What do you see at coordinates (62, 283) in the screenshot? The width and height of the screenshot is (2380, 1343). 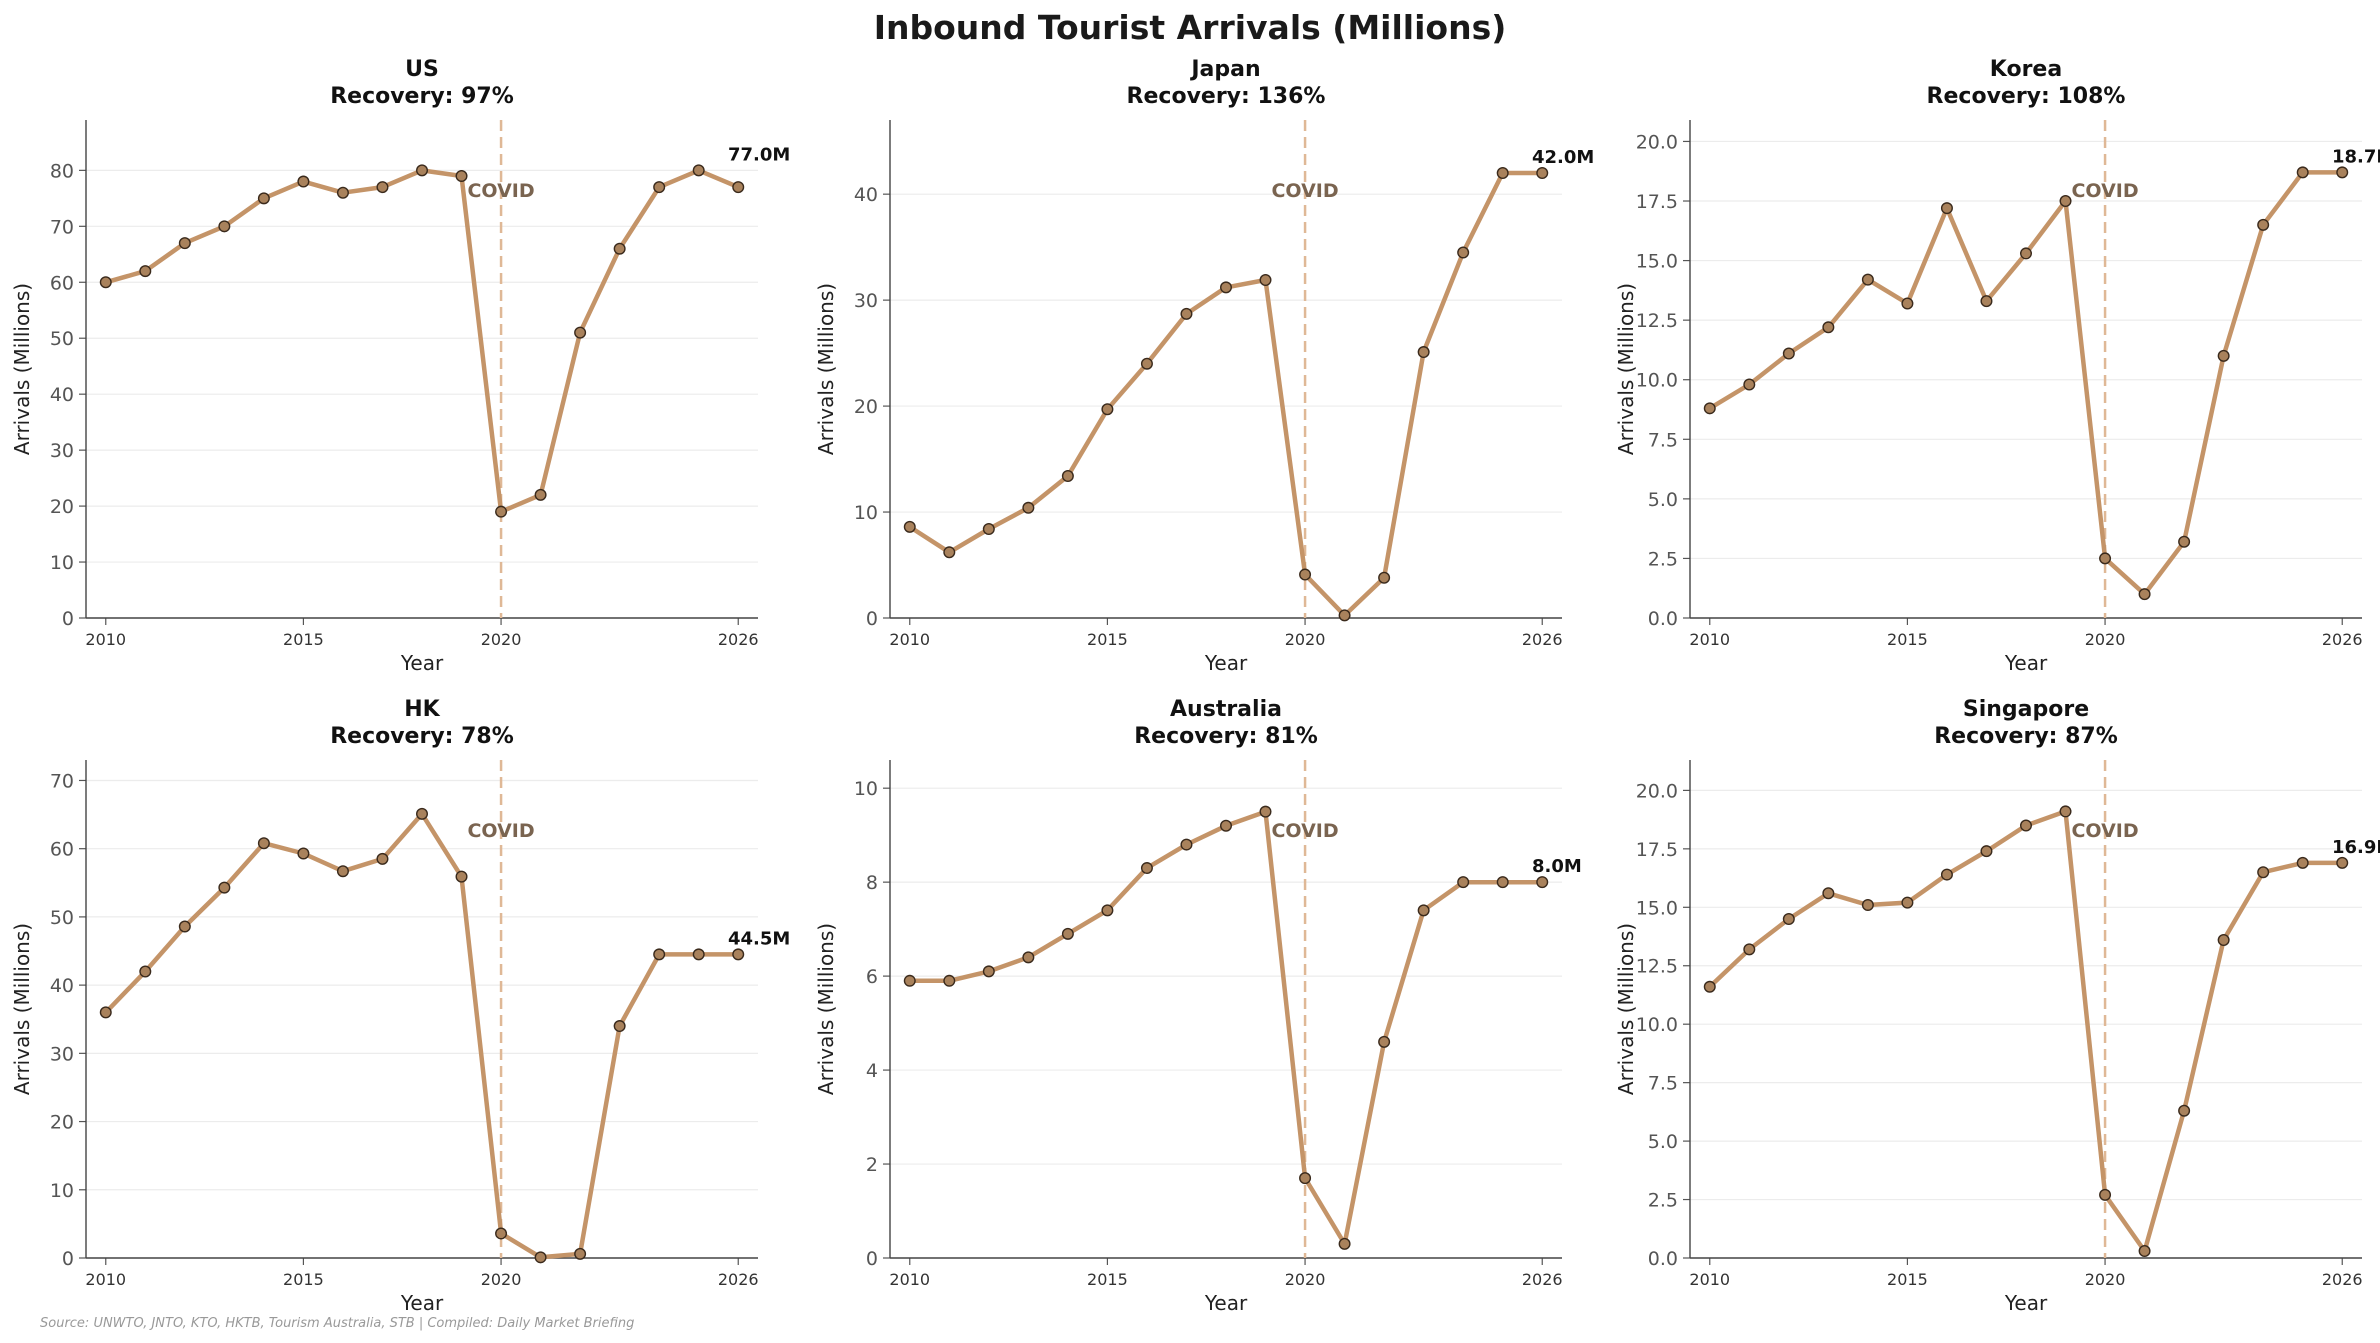 I see `y-tick-label: 60` at bounding box center [62, 283].